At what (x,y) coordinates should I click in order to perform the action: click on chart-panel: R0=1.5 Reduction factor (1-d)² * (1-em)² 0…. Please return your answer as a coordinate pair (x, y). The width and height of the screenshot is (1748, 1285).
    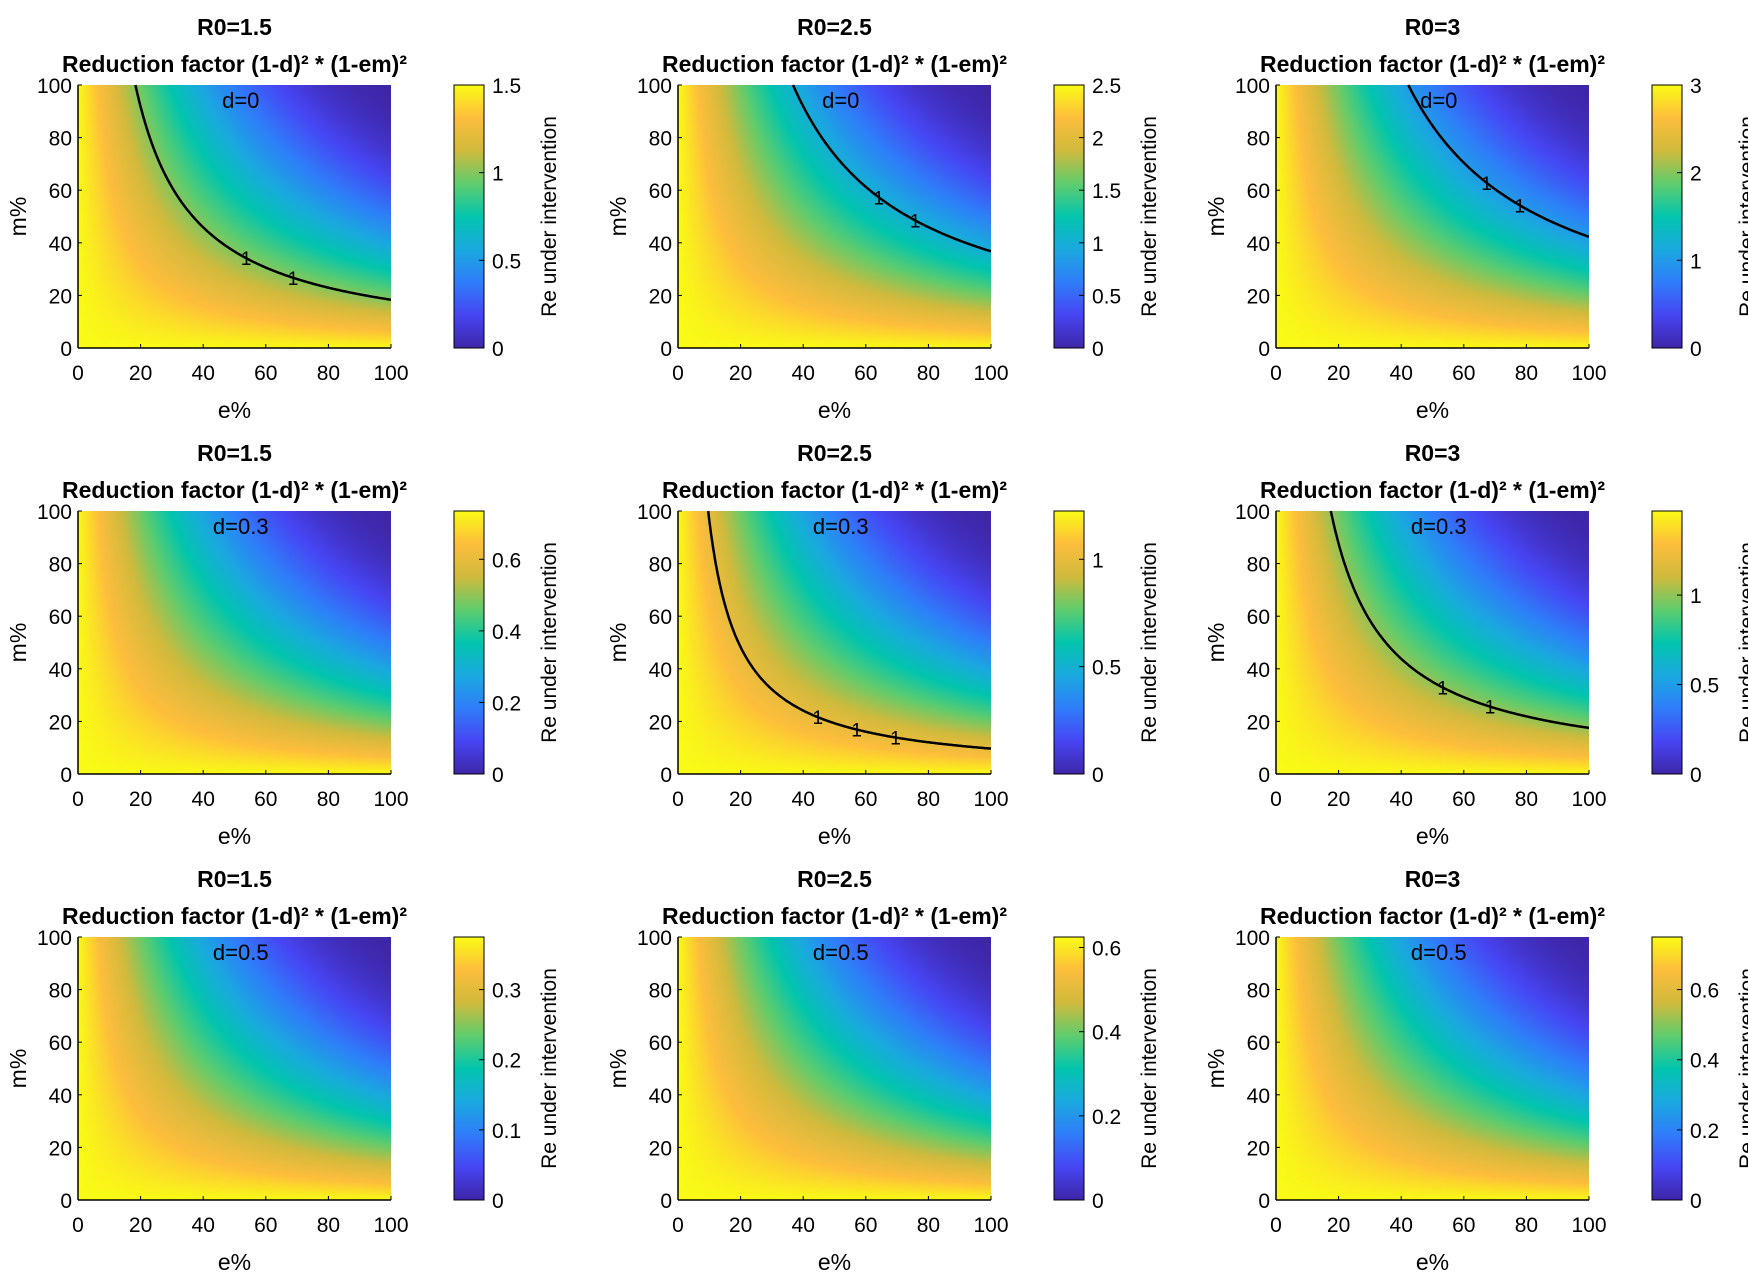
    Looking at the image, I should click on (283, 644).